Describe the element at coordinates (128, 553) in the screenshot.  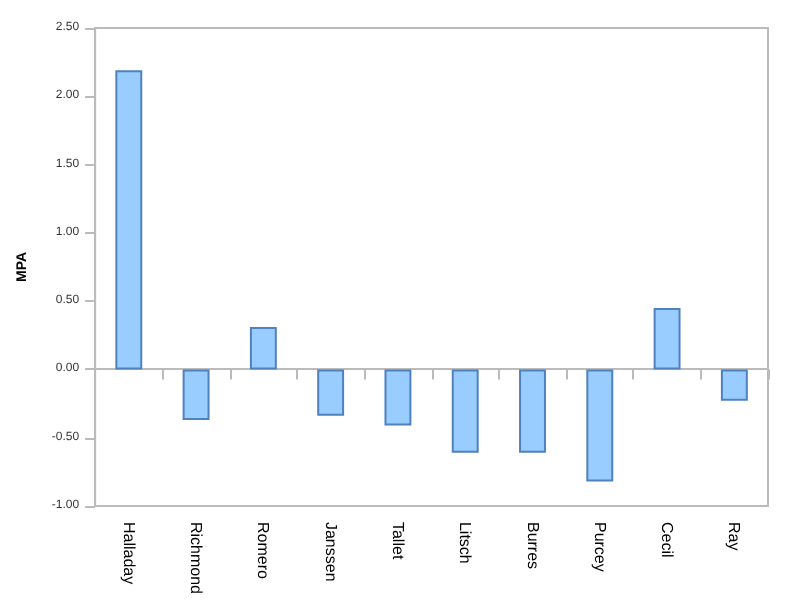
I see `x-tick-label: Halladay` at that location.